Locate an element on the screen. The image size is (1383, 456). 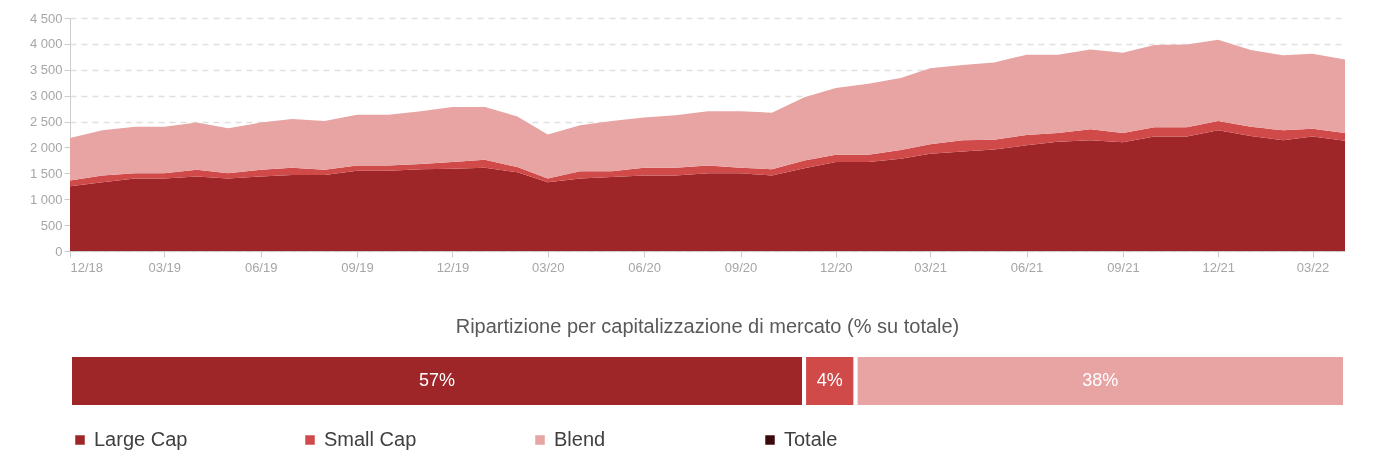
x-tick-label: 03/22 is located at coordinates (1313, 267).